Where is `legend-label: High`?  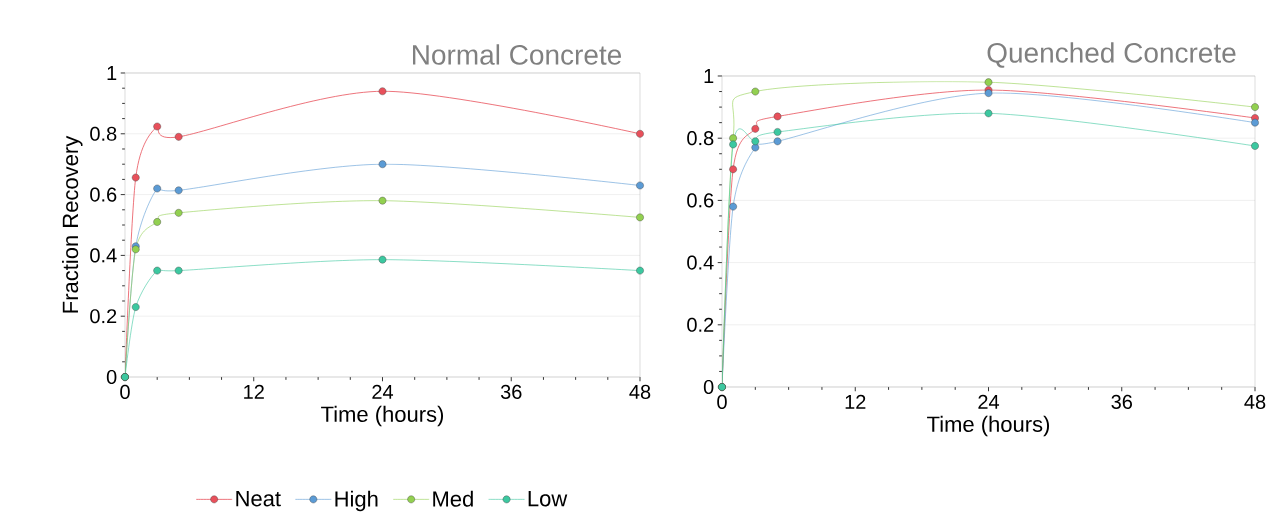 legend-label: High is located at coordinates (356, 501).